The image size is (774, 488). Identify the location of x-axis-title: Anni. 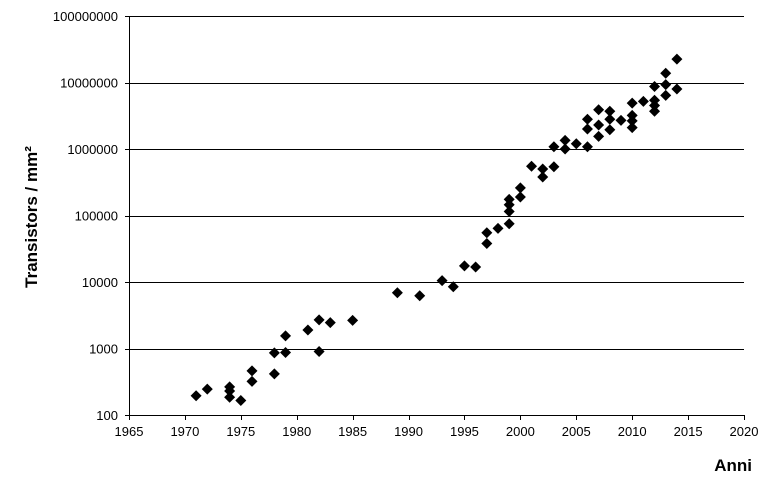
(733, 465).